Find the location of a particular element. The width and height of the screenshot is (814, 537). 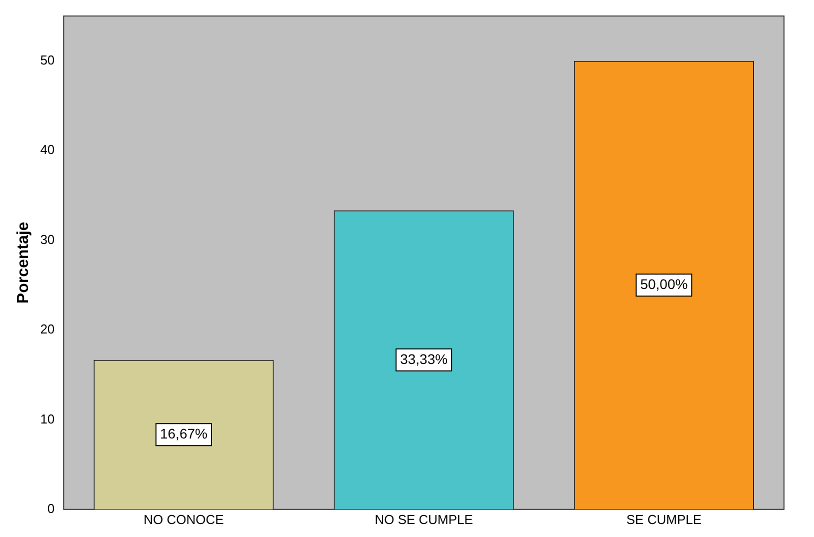

y-tick-label: 40 is located at coordinates (47, 150).